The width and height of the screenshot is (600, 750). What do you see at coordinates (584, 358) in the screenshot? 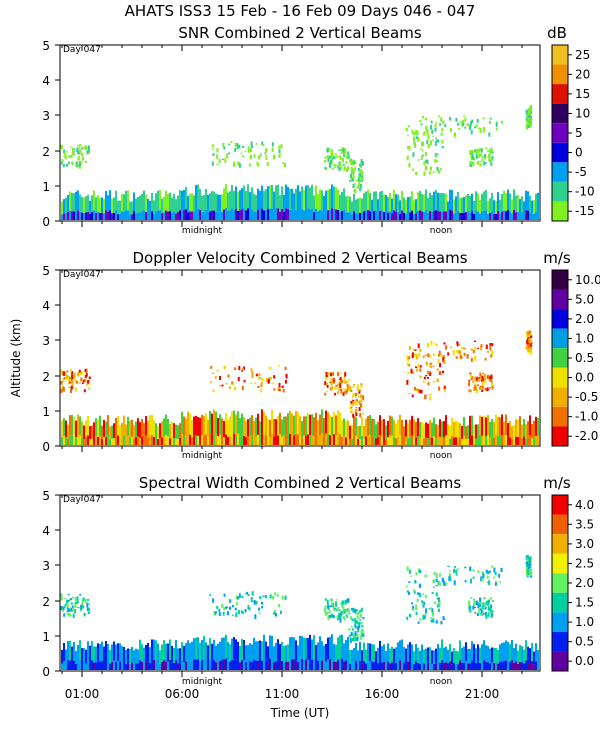
I see `doppler-colorbar-label: 0.5` at bounding box center [584, 358].